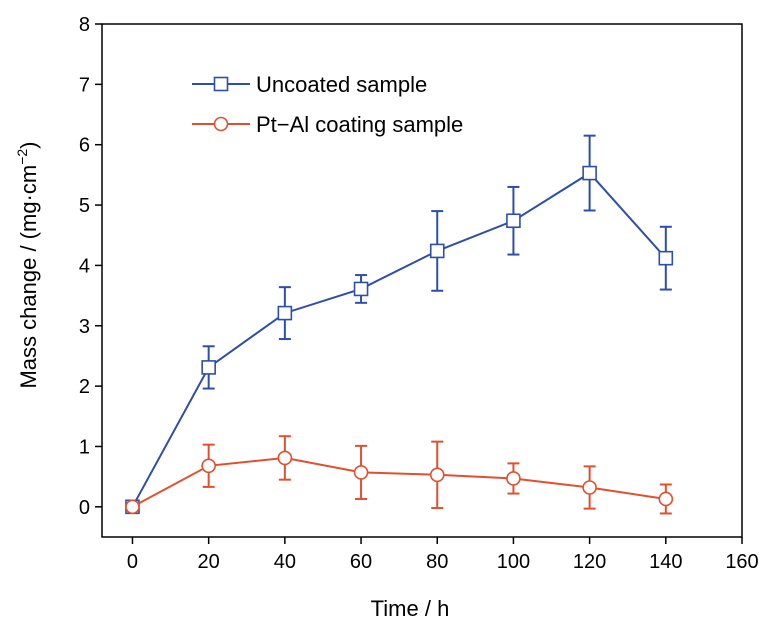 The height and width of the screenshot is (630, 768). I want to click on y-tick-label: 2, so click(84, 387).